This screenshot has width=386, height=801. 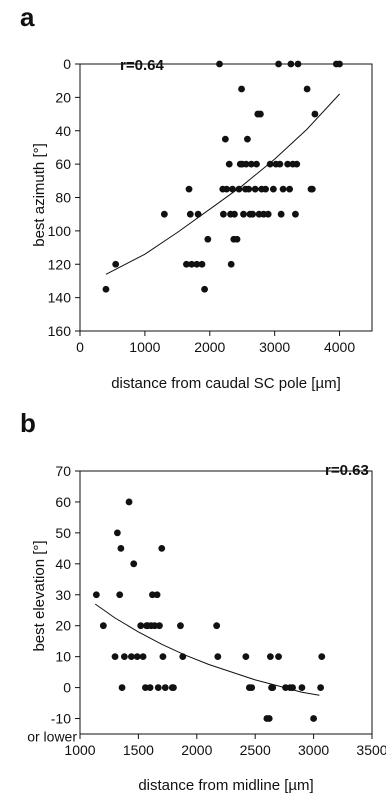 What do you see at coordinates (52, 737) in the screenshot?
I see `panel-b-ytick-note: or lower` at bounding box center [52, 737].